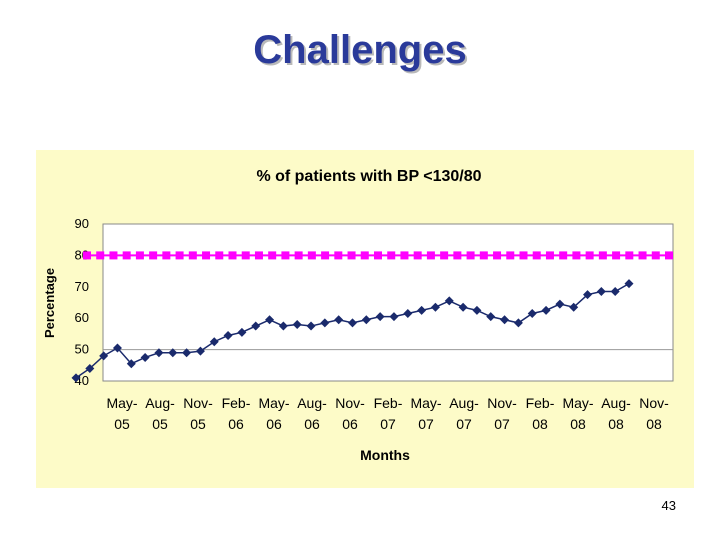 The width and height of the screenshot is (720, 540). What do you see at coordinates (425, 413) in the screenshot?
I see `x-tick-label: May-07` at bounding box center [425, 413].